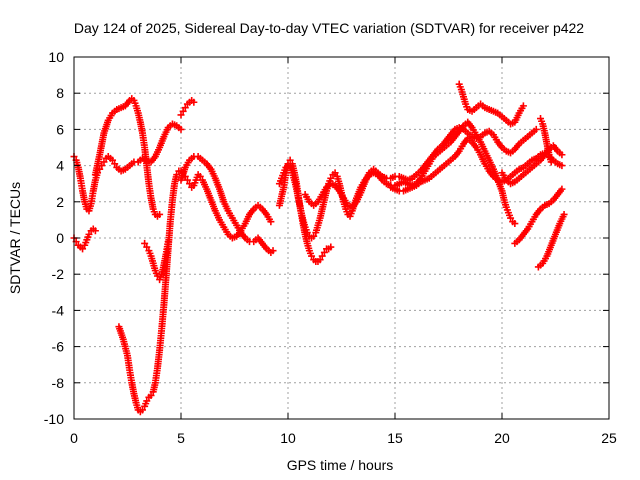  I want to click on y-tick-label: 2, so click(60, 202).